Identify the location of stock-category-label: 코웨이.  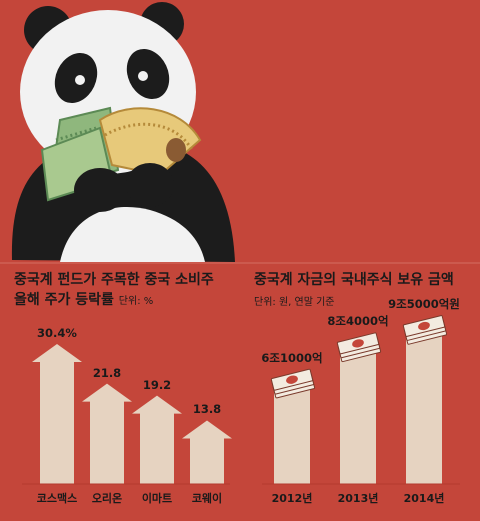
(207, 498).